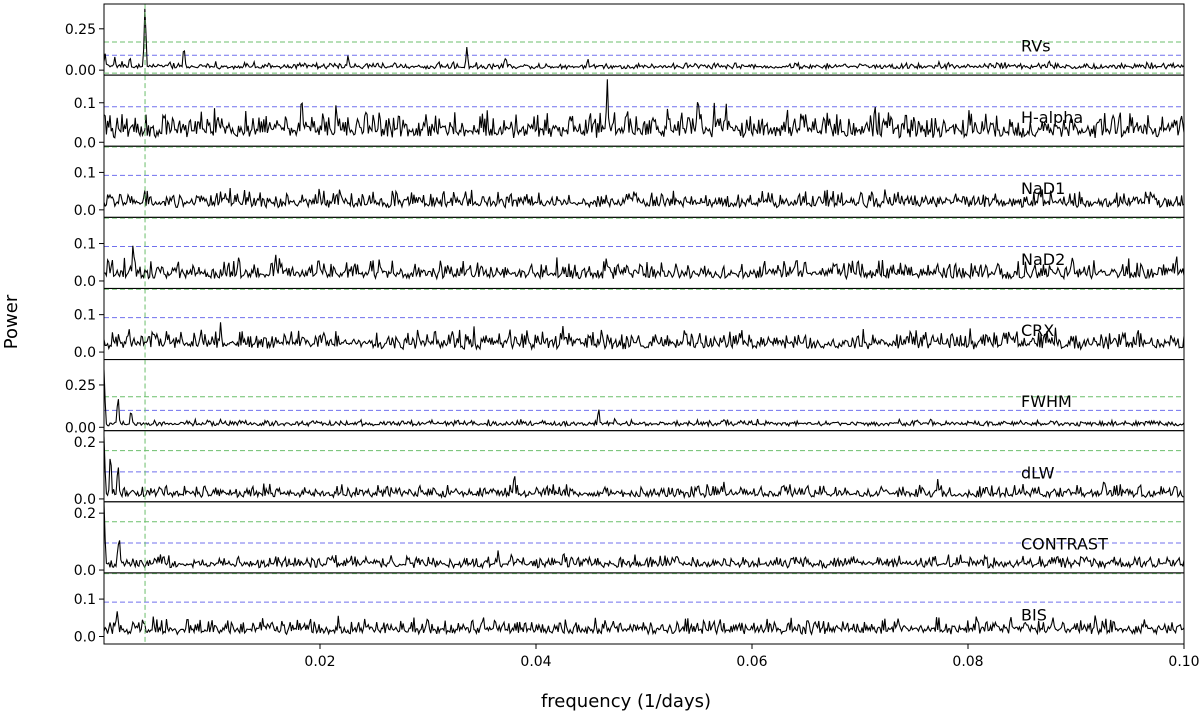 Image resolution: width=1200 pixels, height=715 pixels. Describe the element at coordinates (751, 662) in the screenshot. I see `x-tick-label: 0.06` at that location.